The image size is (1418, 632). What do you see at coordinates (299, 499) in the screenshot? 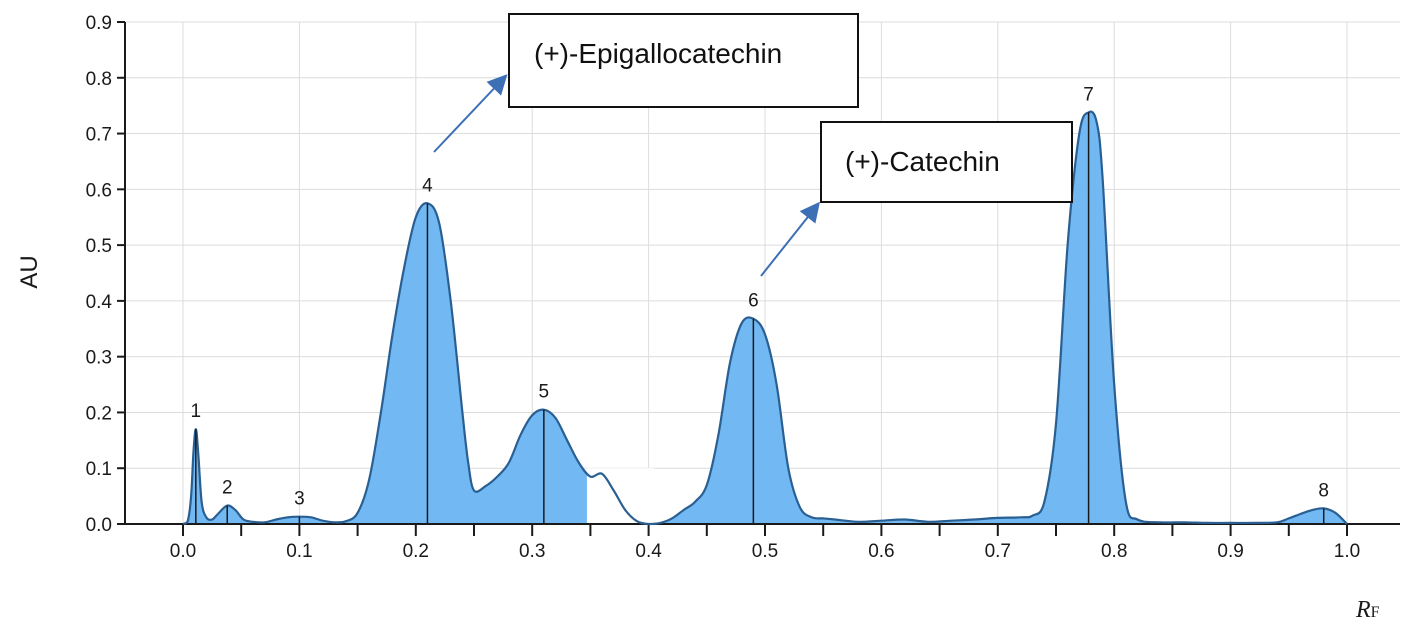
I see `peak-label-3: 3` at bounding box center [299, 499].